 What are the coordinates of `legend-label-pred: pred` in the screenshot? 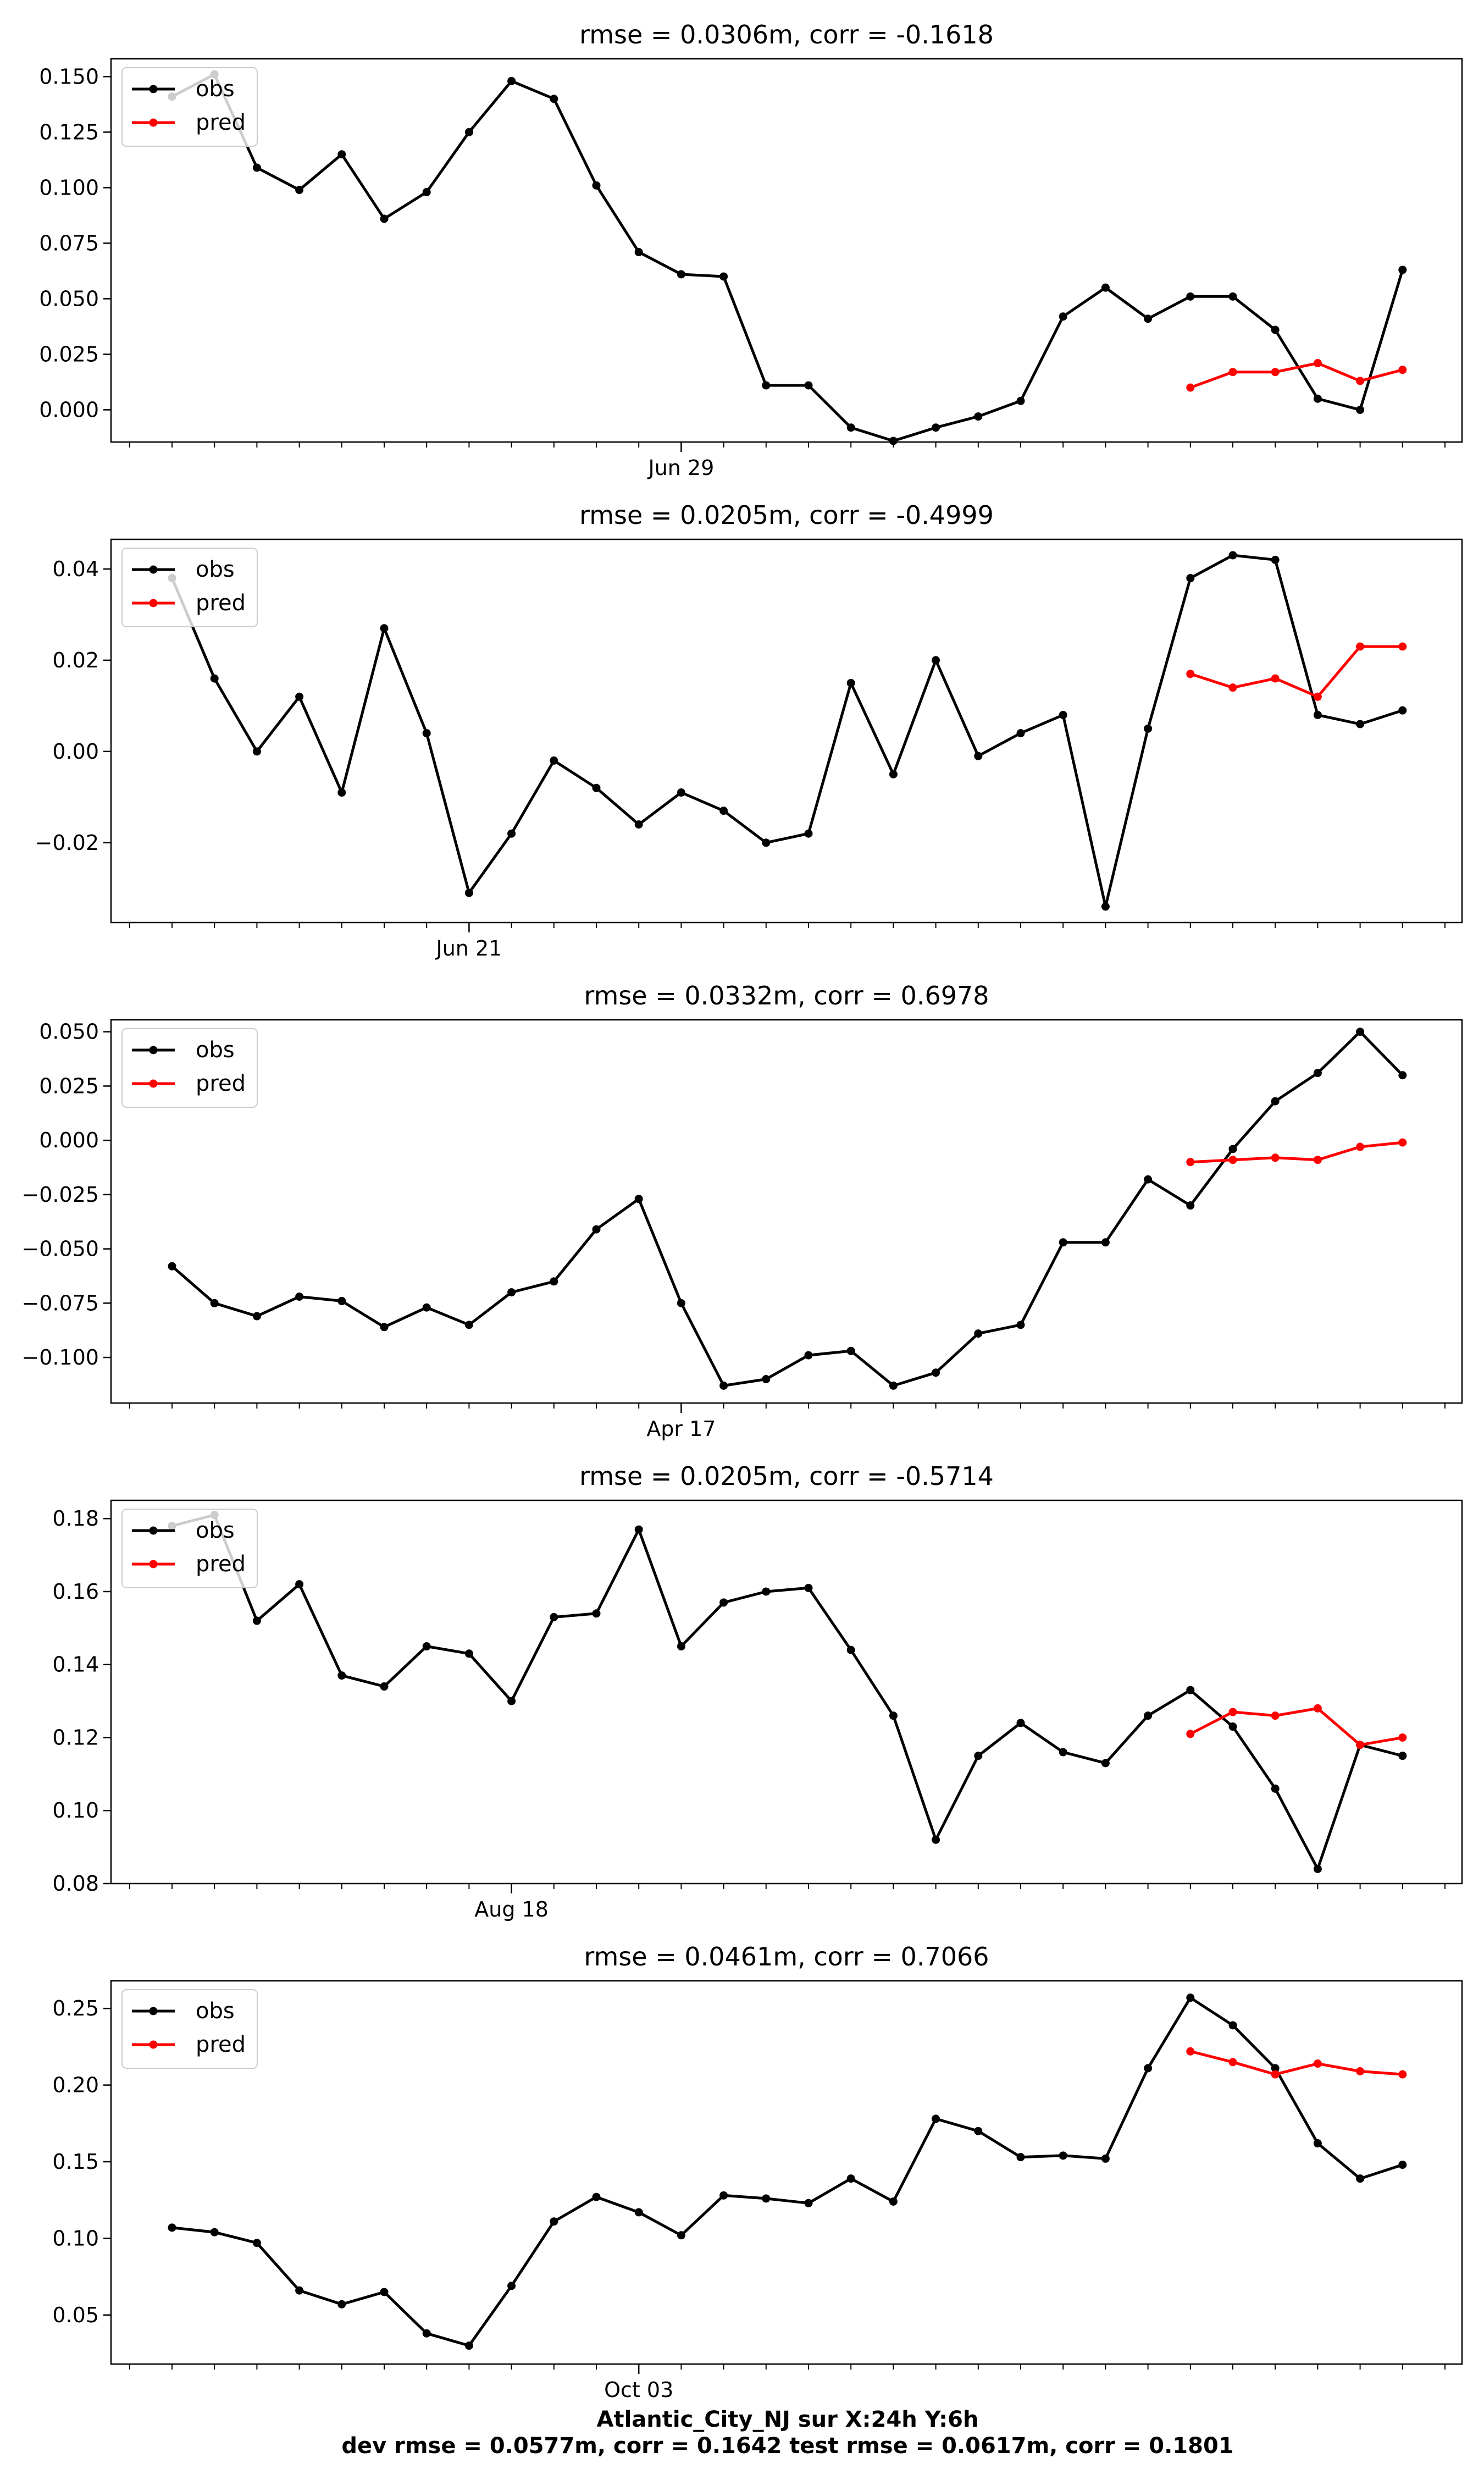 It's located at (221, 2044).